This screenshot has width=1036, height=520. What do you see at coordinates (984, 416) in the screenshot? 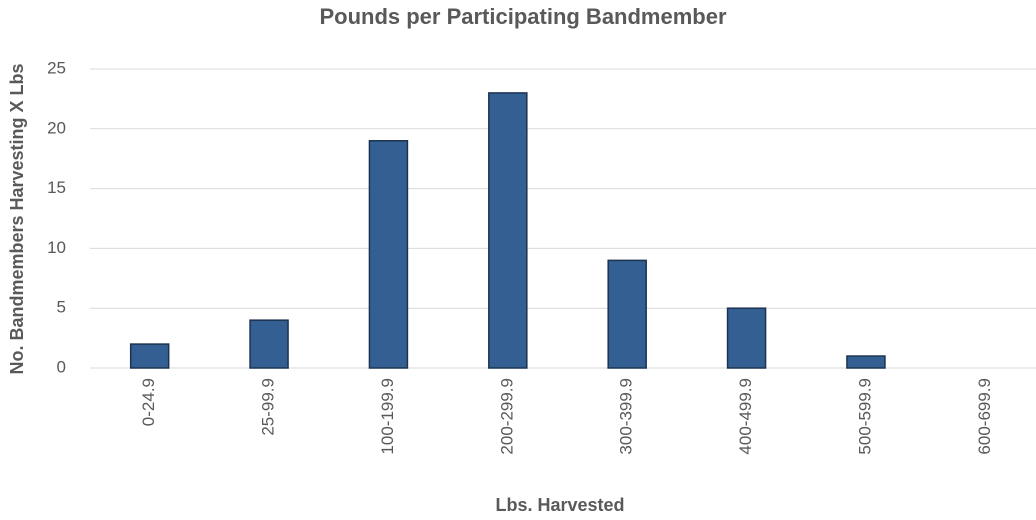
I see `x-tick-label: 600-699.9` at bounding box center [984, 416].